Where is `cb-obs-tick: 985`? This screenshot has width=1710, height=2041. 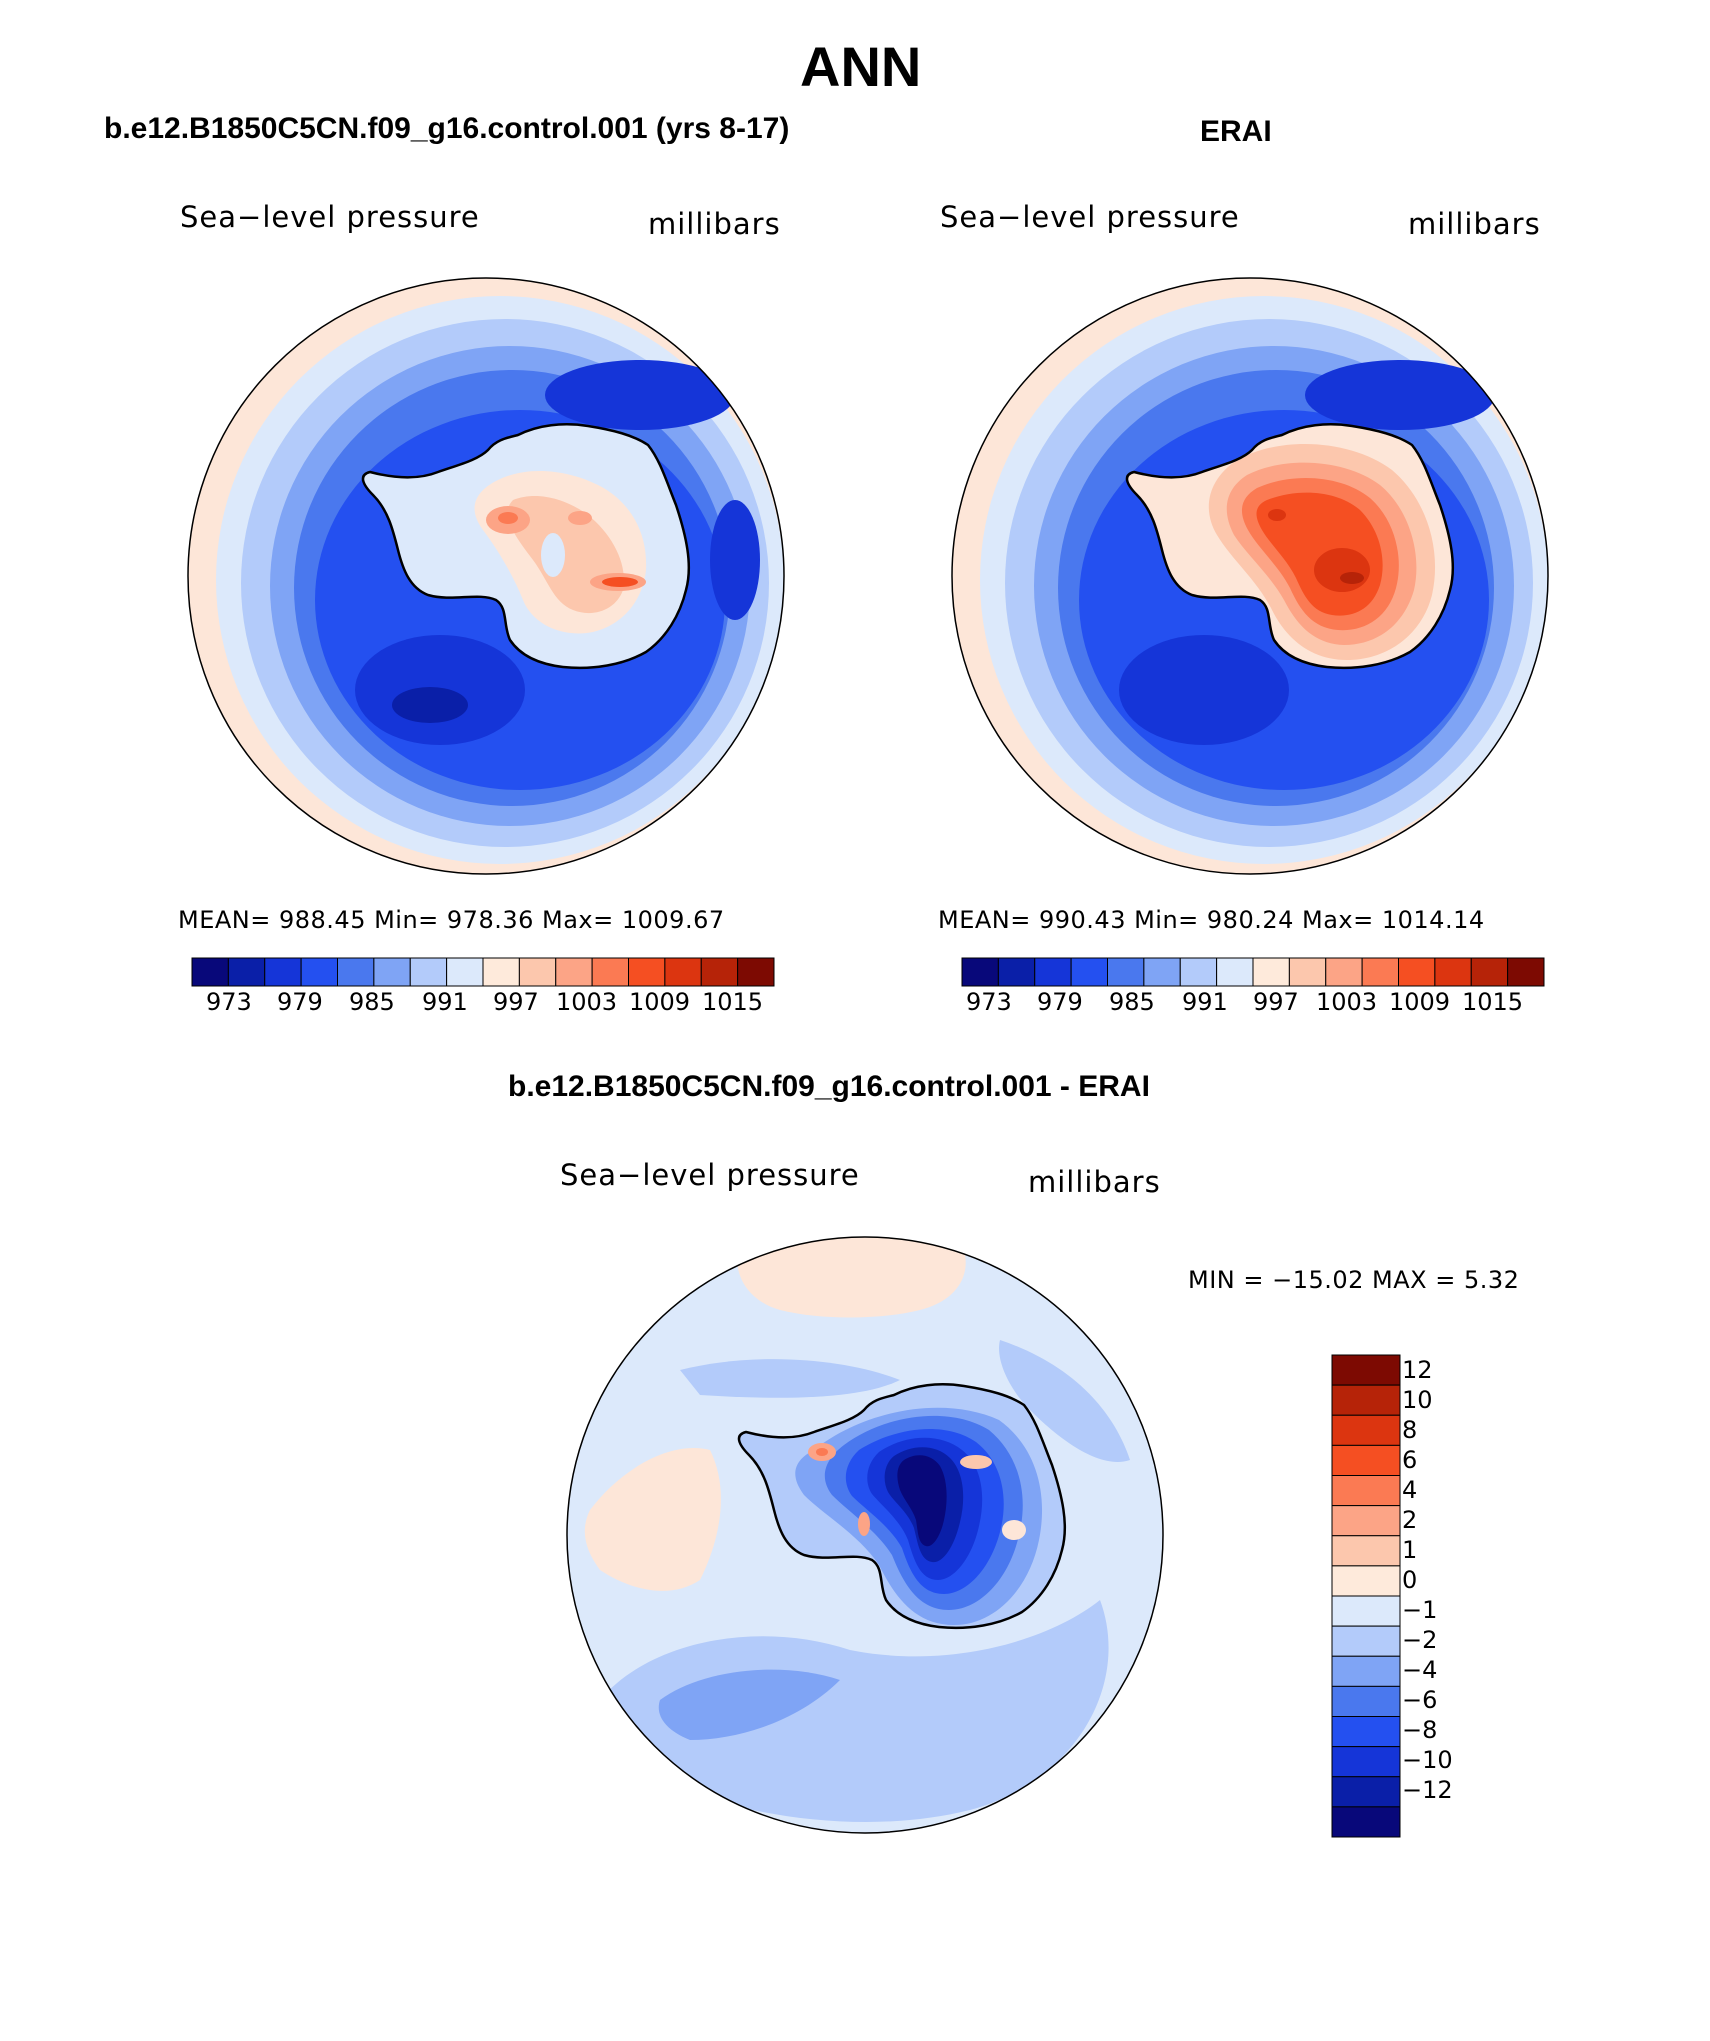
cb-obs-tick: 985 is located at coordinates (1132, 1002).